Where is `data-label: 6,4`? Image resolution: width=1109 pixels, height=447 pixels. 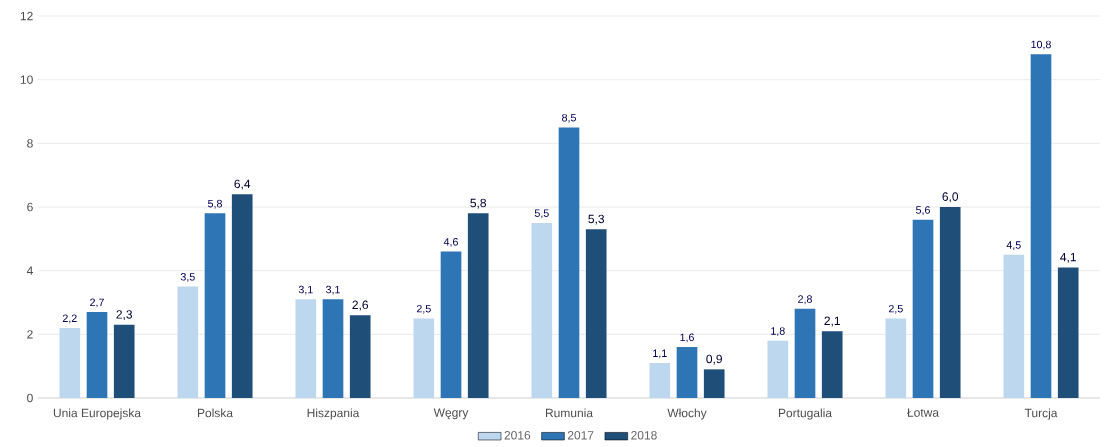
data-label: 6,4 is located at coordinates (242, 184).